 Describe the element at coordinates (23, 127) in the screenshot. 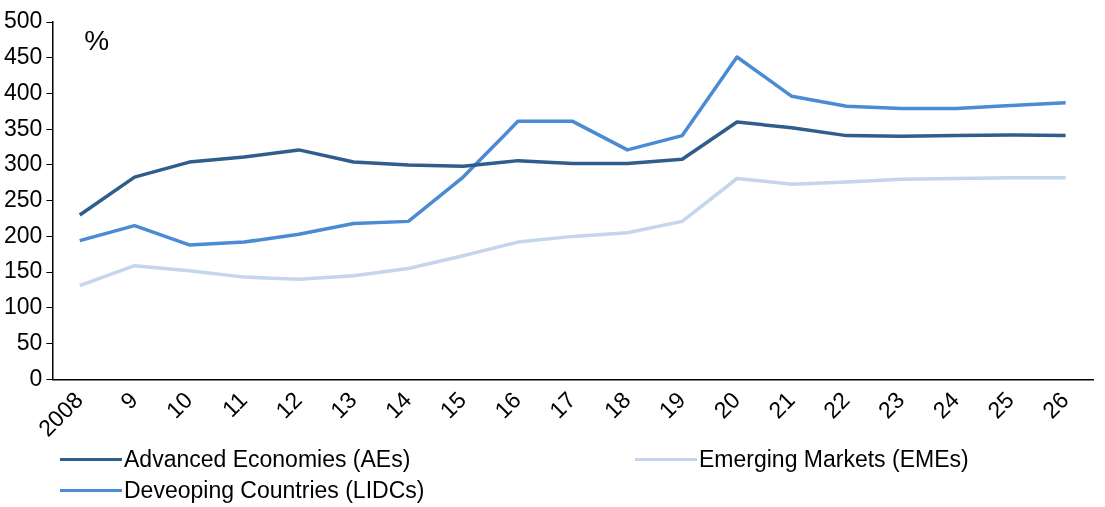

I see `y-tick-label: 350` at that location.